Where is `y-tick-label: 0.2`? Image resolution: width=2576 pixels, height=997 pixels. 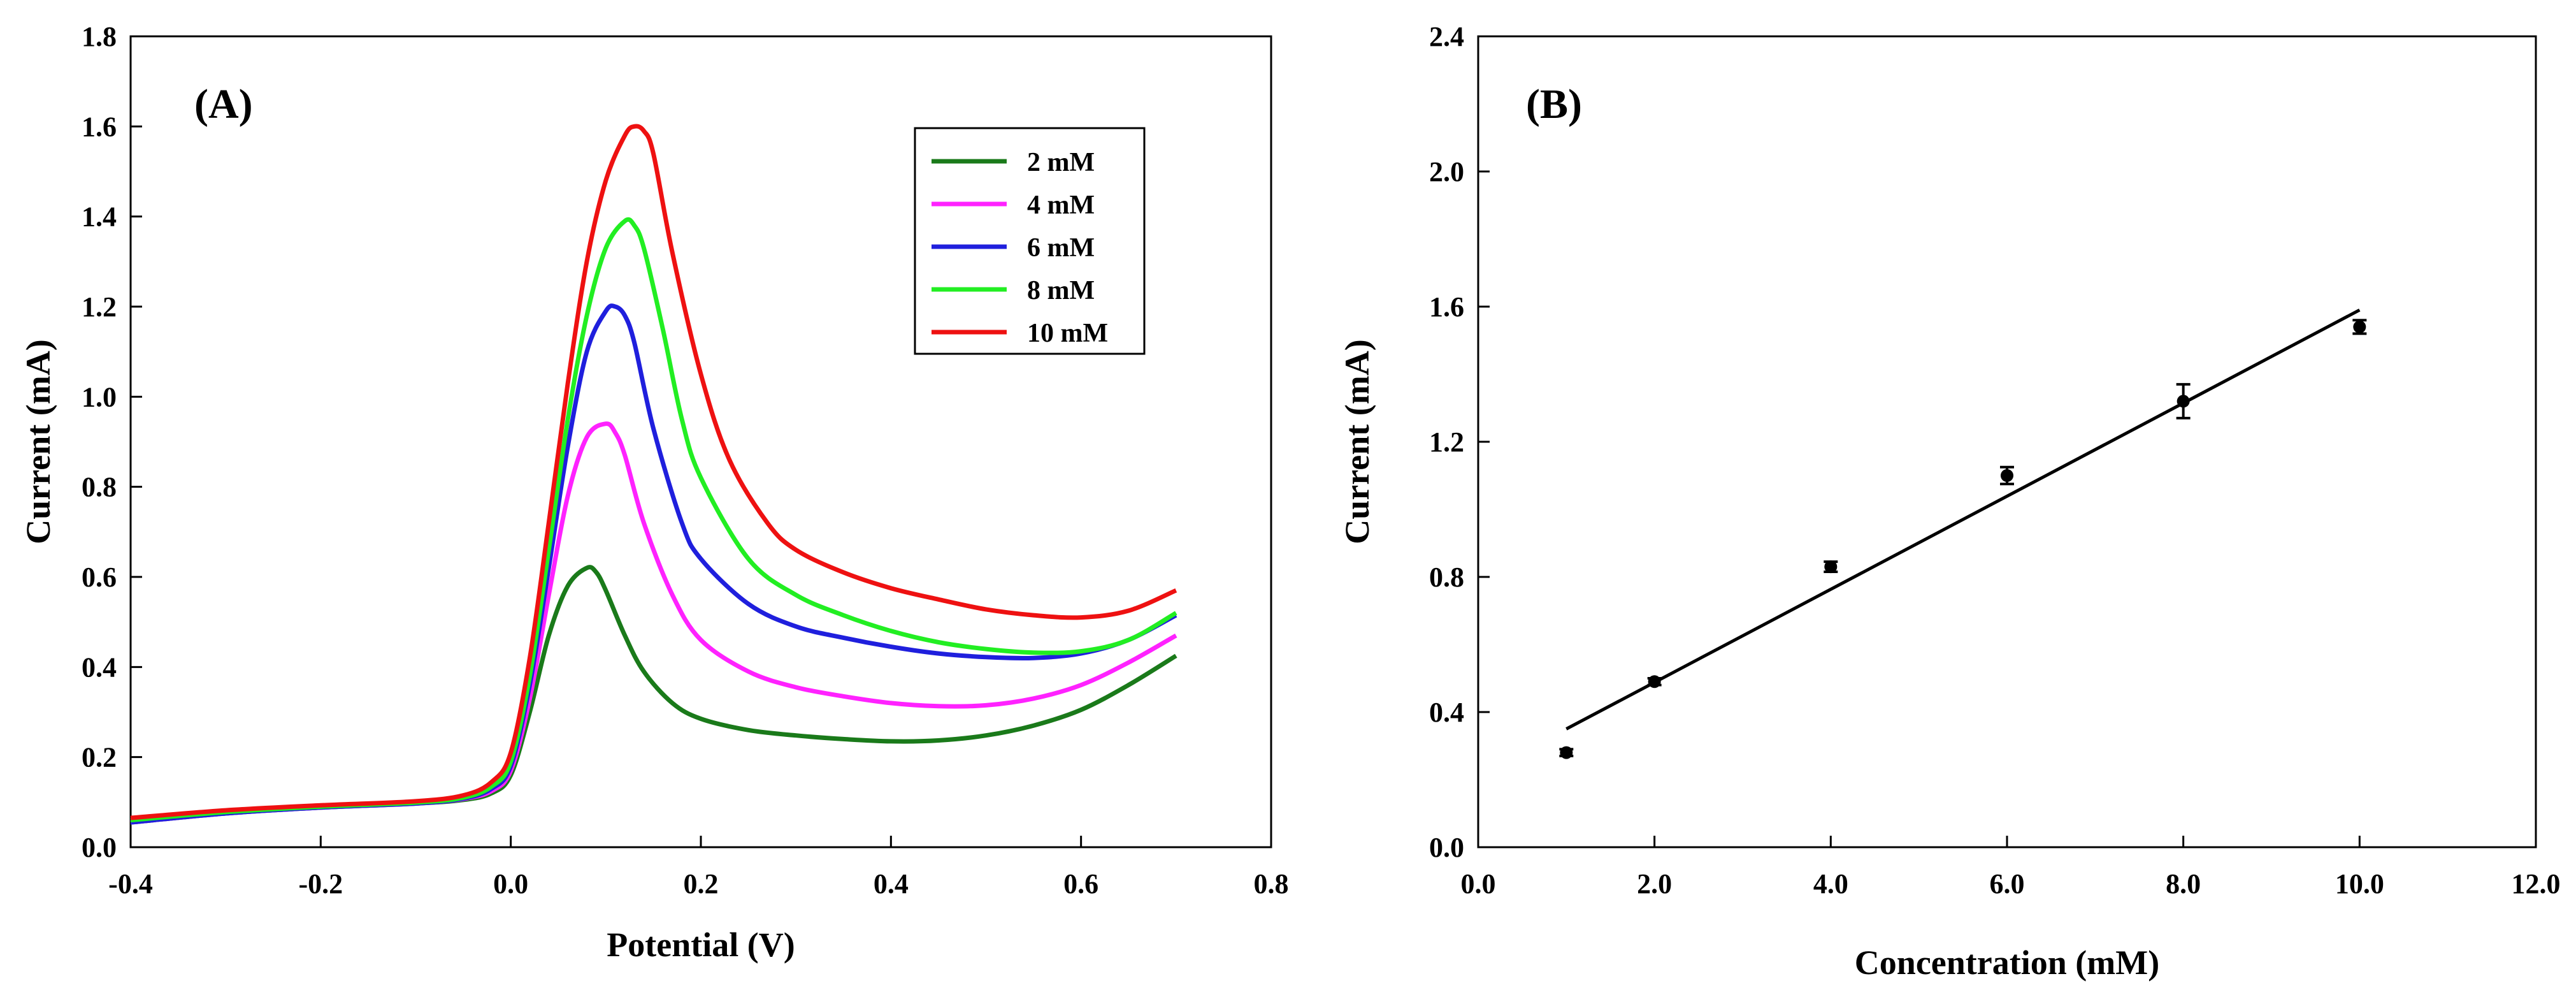 y-tick-label: 0.2 is located at coordinates (99, 757).